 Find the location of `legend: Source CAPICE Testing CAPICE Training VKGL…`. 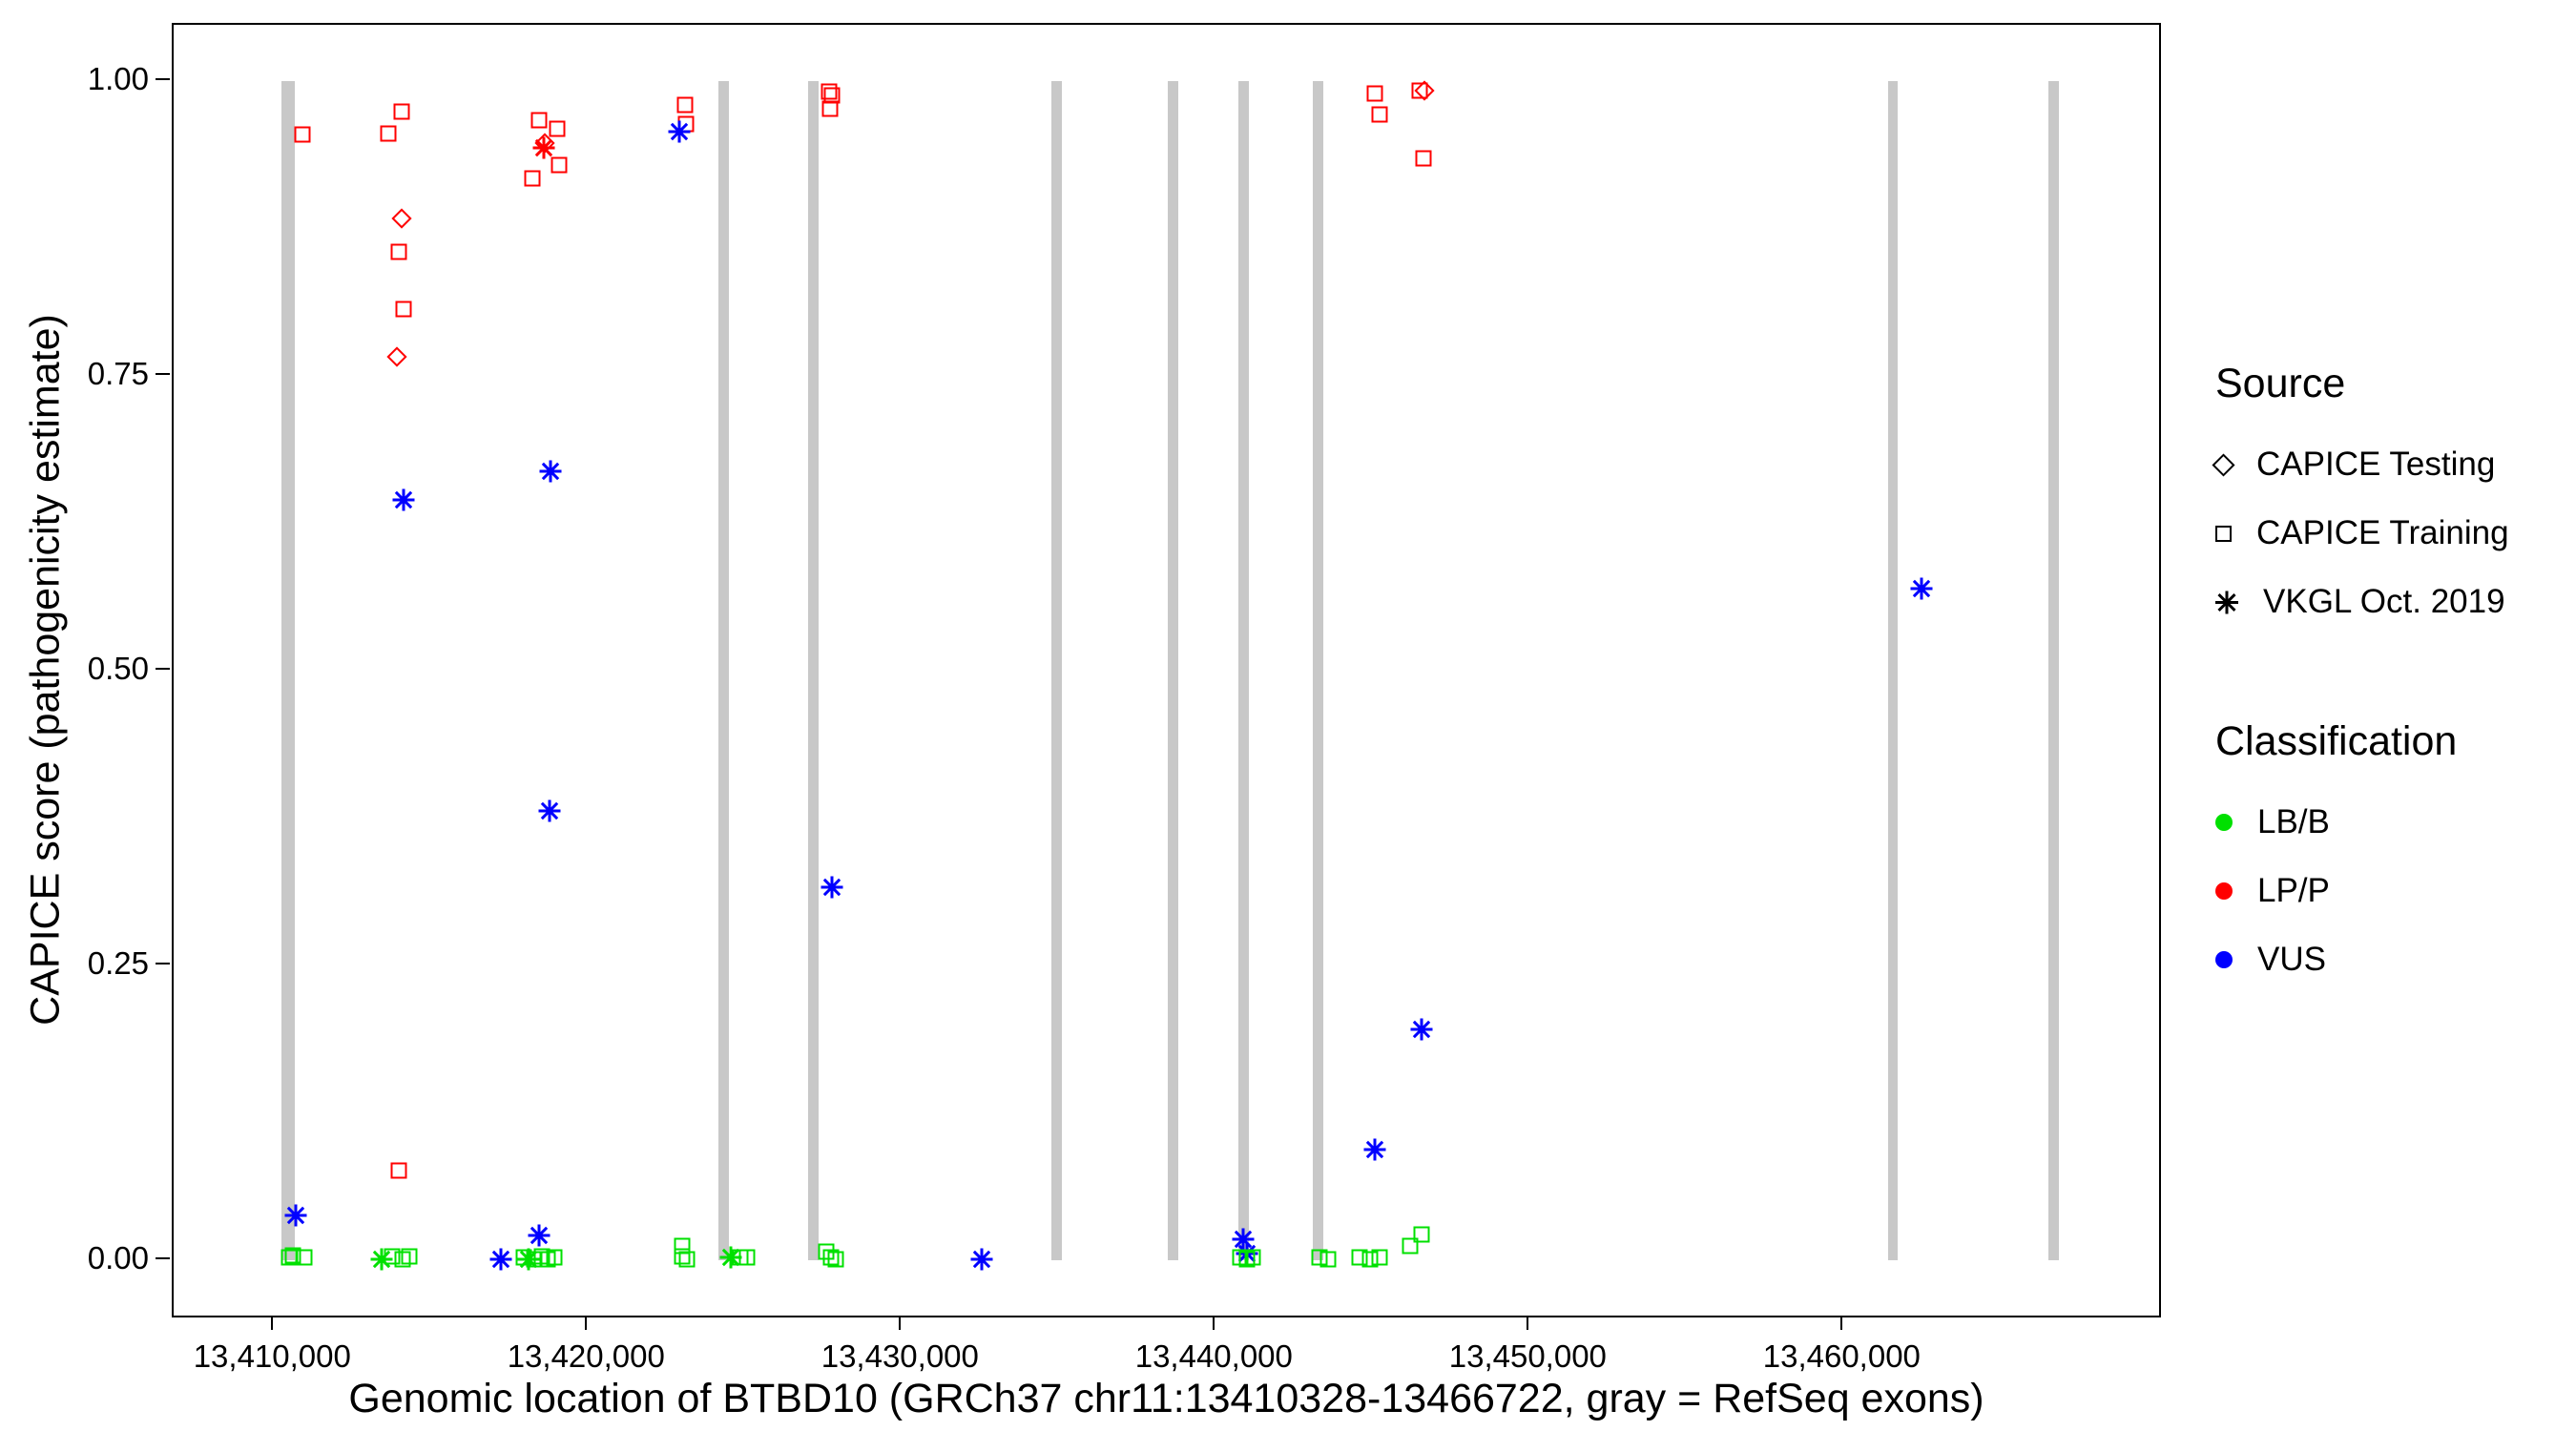

legend: Source CAPICE Testing CAPICE Training VKGL… is located at coordinates (2360, 677).